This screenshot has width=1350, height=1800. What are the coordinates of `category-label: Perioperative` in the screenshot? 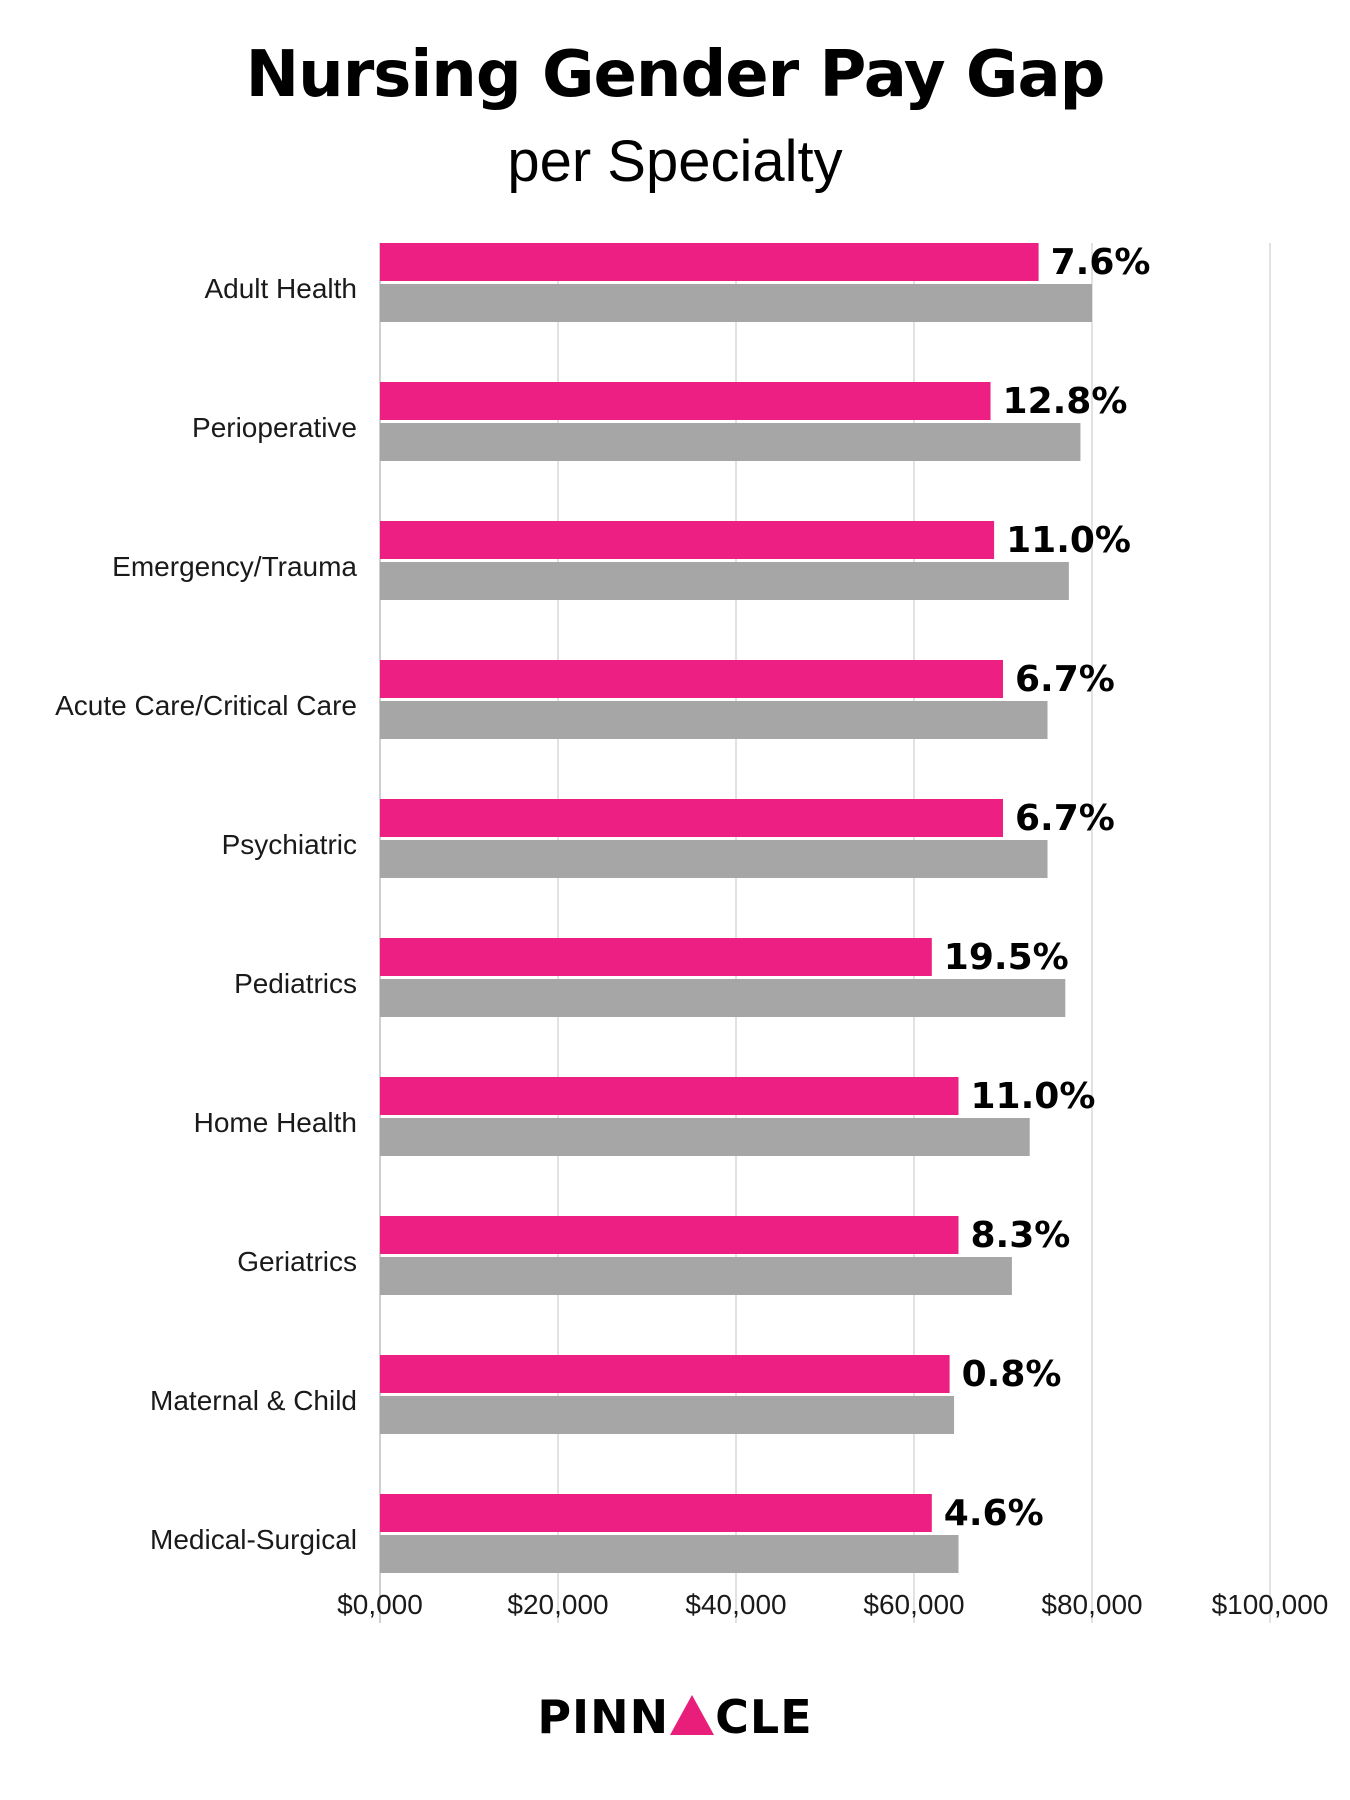 It's located at (274, 427).